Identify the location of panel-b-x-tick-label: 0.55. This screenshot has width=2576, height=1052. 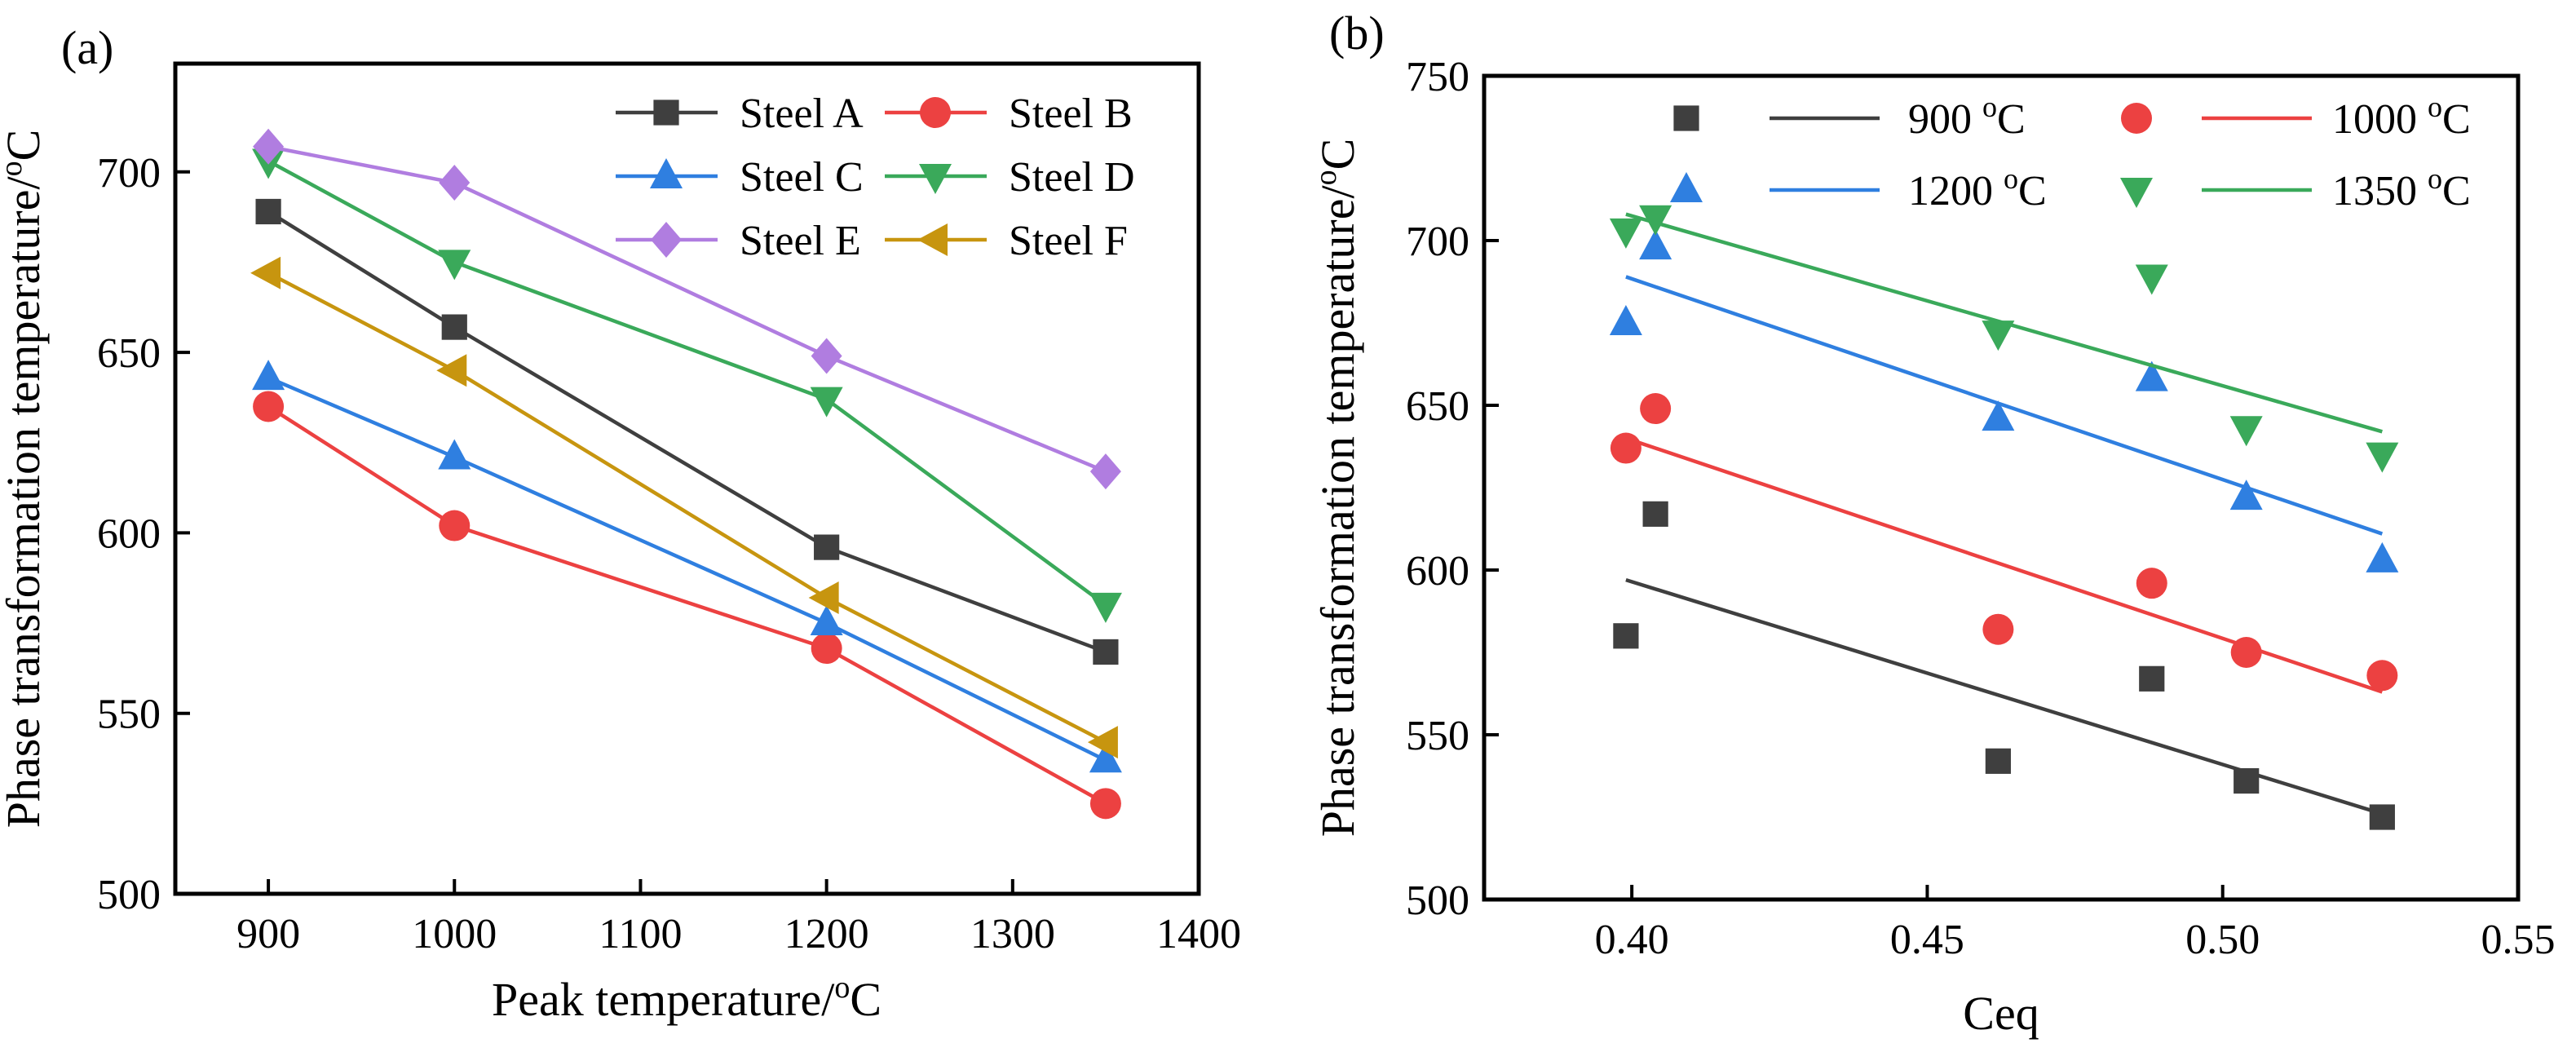
(2518, 940).